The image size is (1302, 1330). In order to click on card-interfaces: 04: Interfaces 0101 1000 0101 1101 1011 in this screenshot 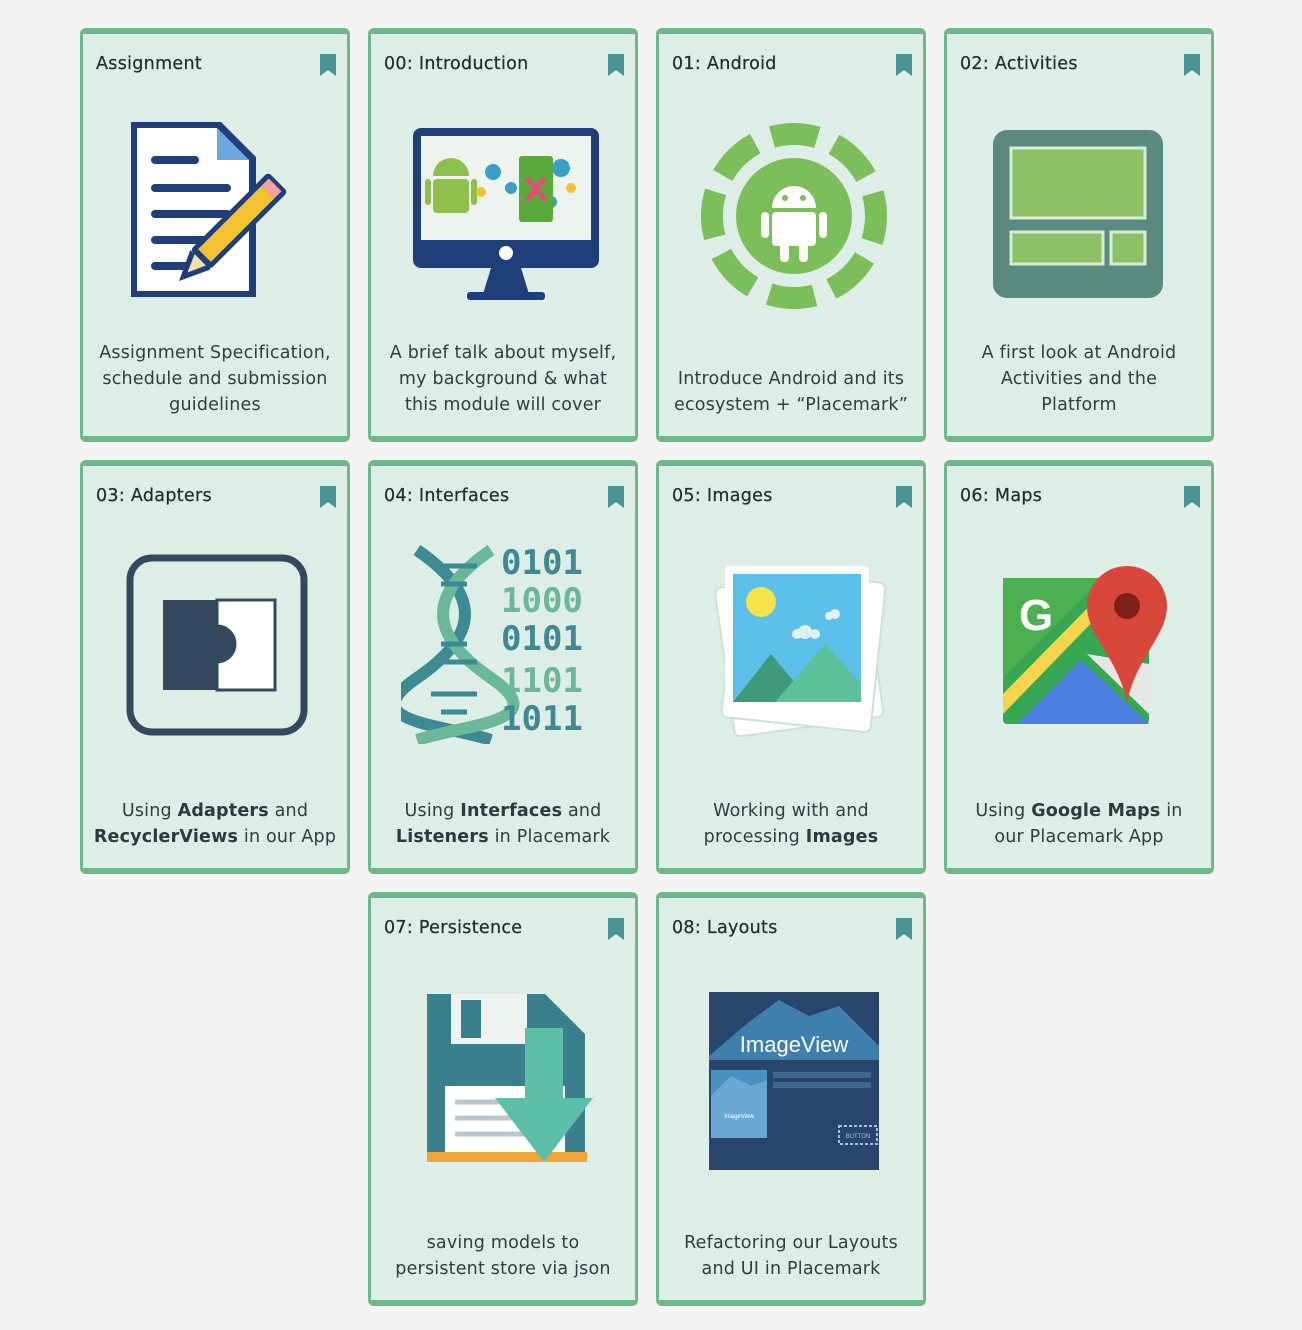, I will do `click(503, 667)`.